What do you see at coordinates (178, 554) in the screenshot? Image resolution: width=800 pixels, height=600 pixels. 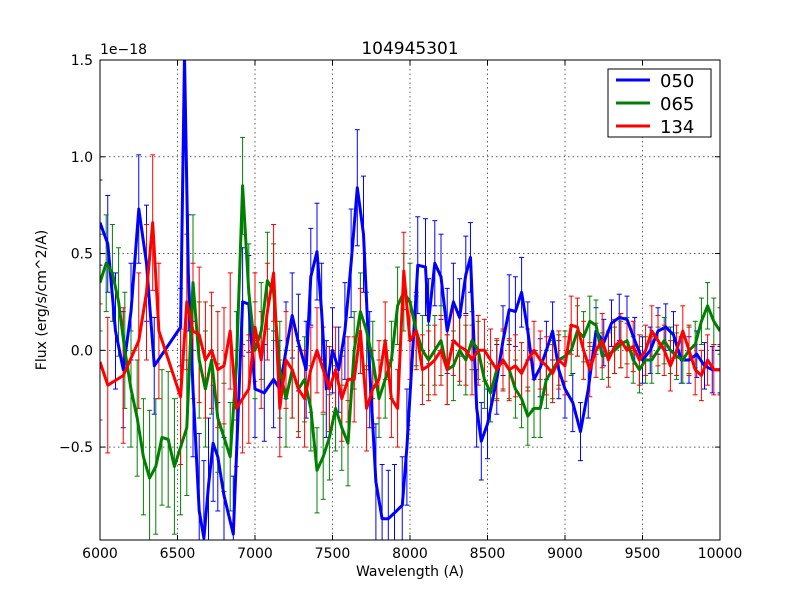 I see `x-tick-label: 6500` at bounding box center [178, 554].